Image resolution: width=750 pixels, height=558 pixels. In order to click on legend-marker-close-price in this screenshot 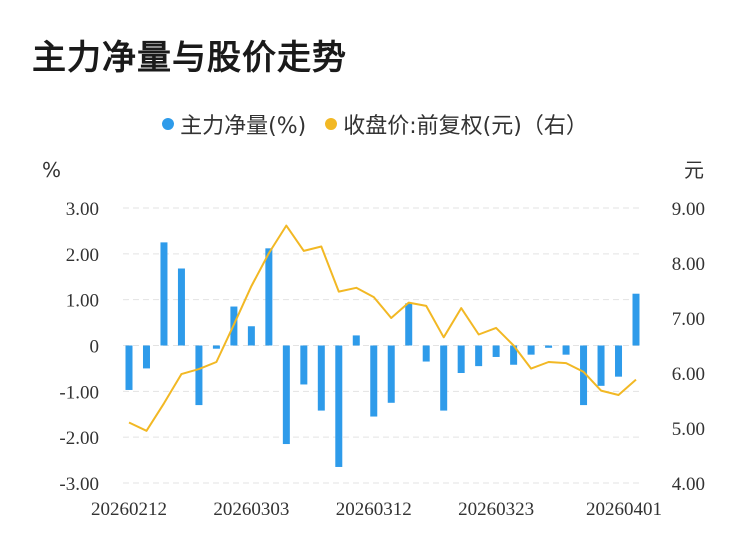, I will do `click(331, 124)`.